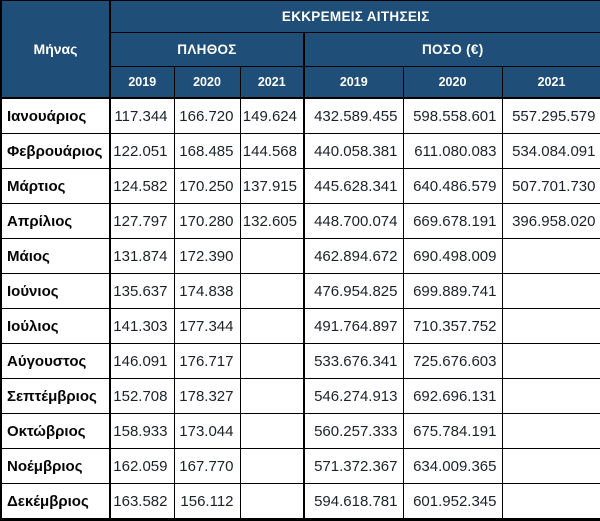 The width and height of the screenshot is (600, 521). I want to click on count-value-cell: 146.091, so click(142, 361).